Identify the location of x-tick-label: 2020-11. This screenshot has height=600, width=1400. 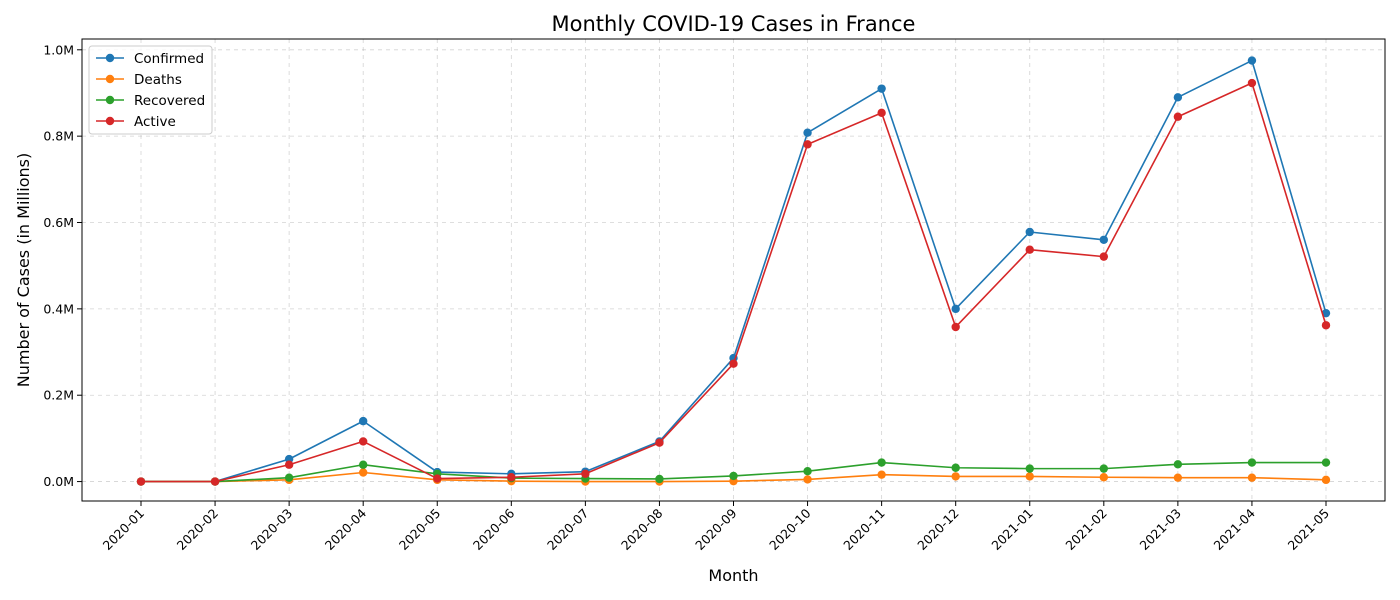
(864, 530).